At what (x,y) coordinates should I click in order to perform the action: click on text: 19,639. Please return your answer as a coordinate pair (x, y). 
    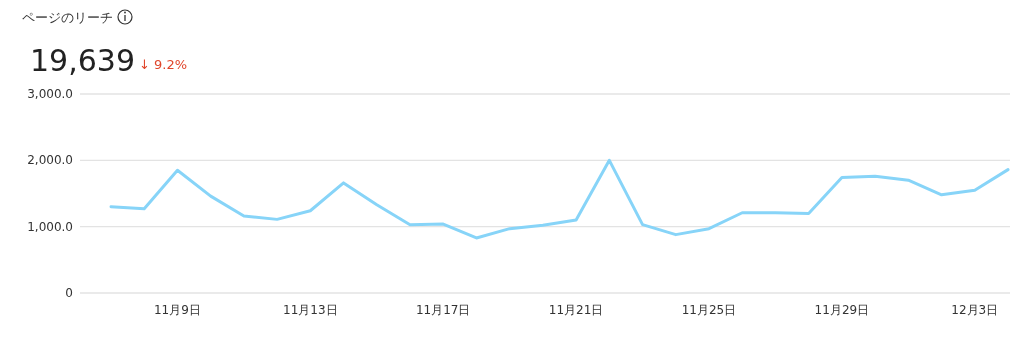
    Looking at the image, I should click on (82, 60).